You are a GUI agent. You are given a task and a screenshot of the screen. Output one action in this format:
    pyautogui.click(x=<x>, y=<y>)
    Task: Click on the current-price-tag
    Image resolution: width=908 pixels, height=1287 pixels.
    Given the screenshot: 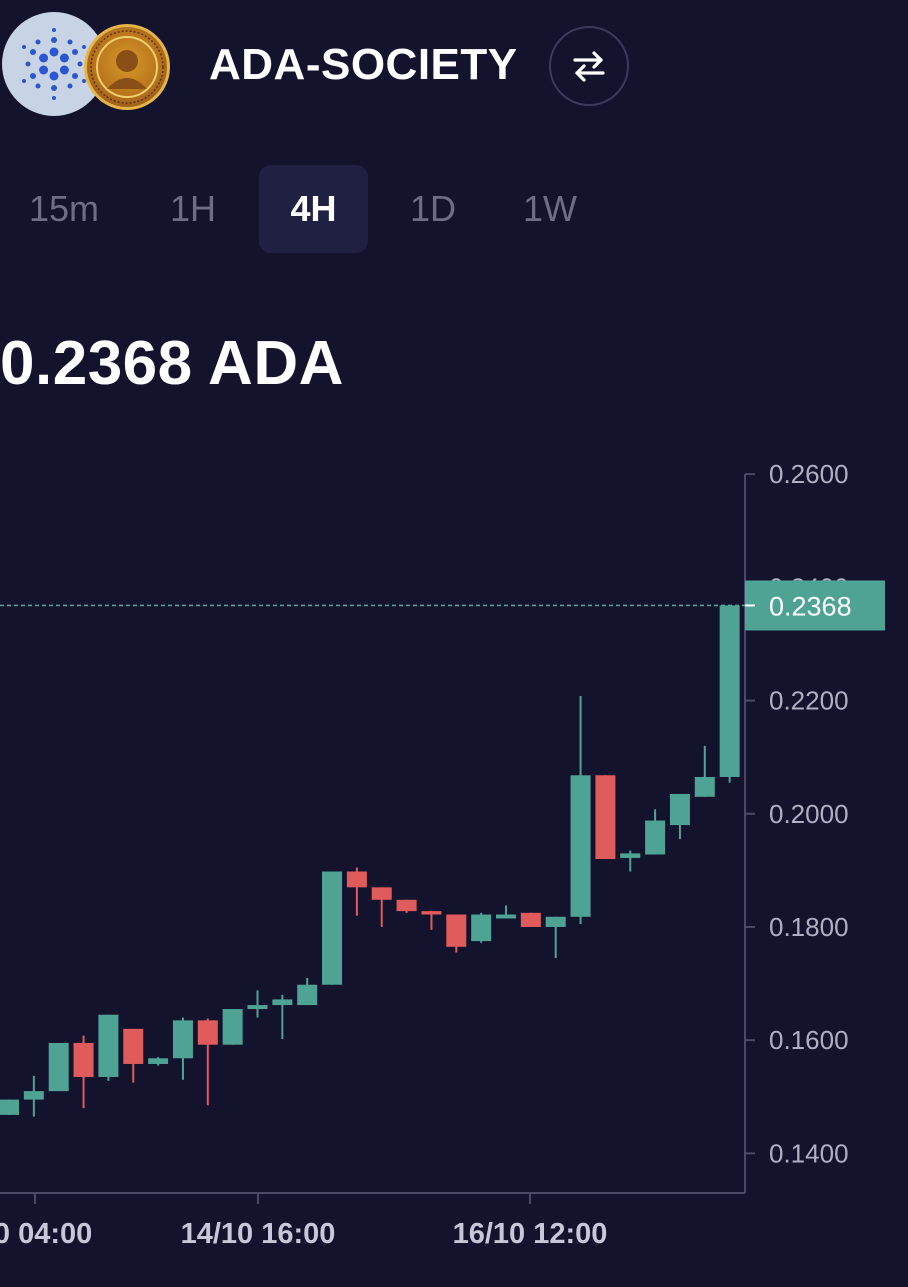 What is the action you would take?
    pyautogui.click(x=815, y=605)
    